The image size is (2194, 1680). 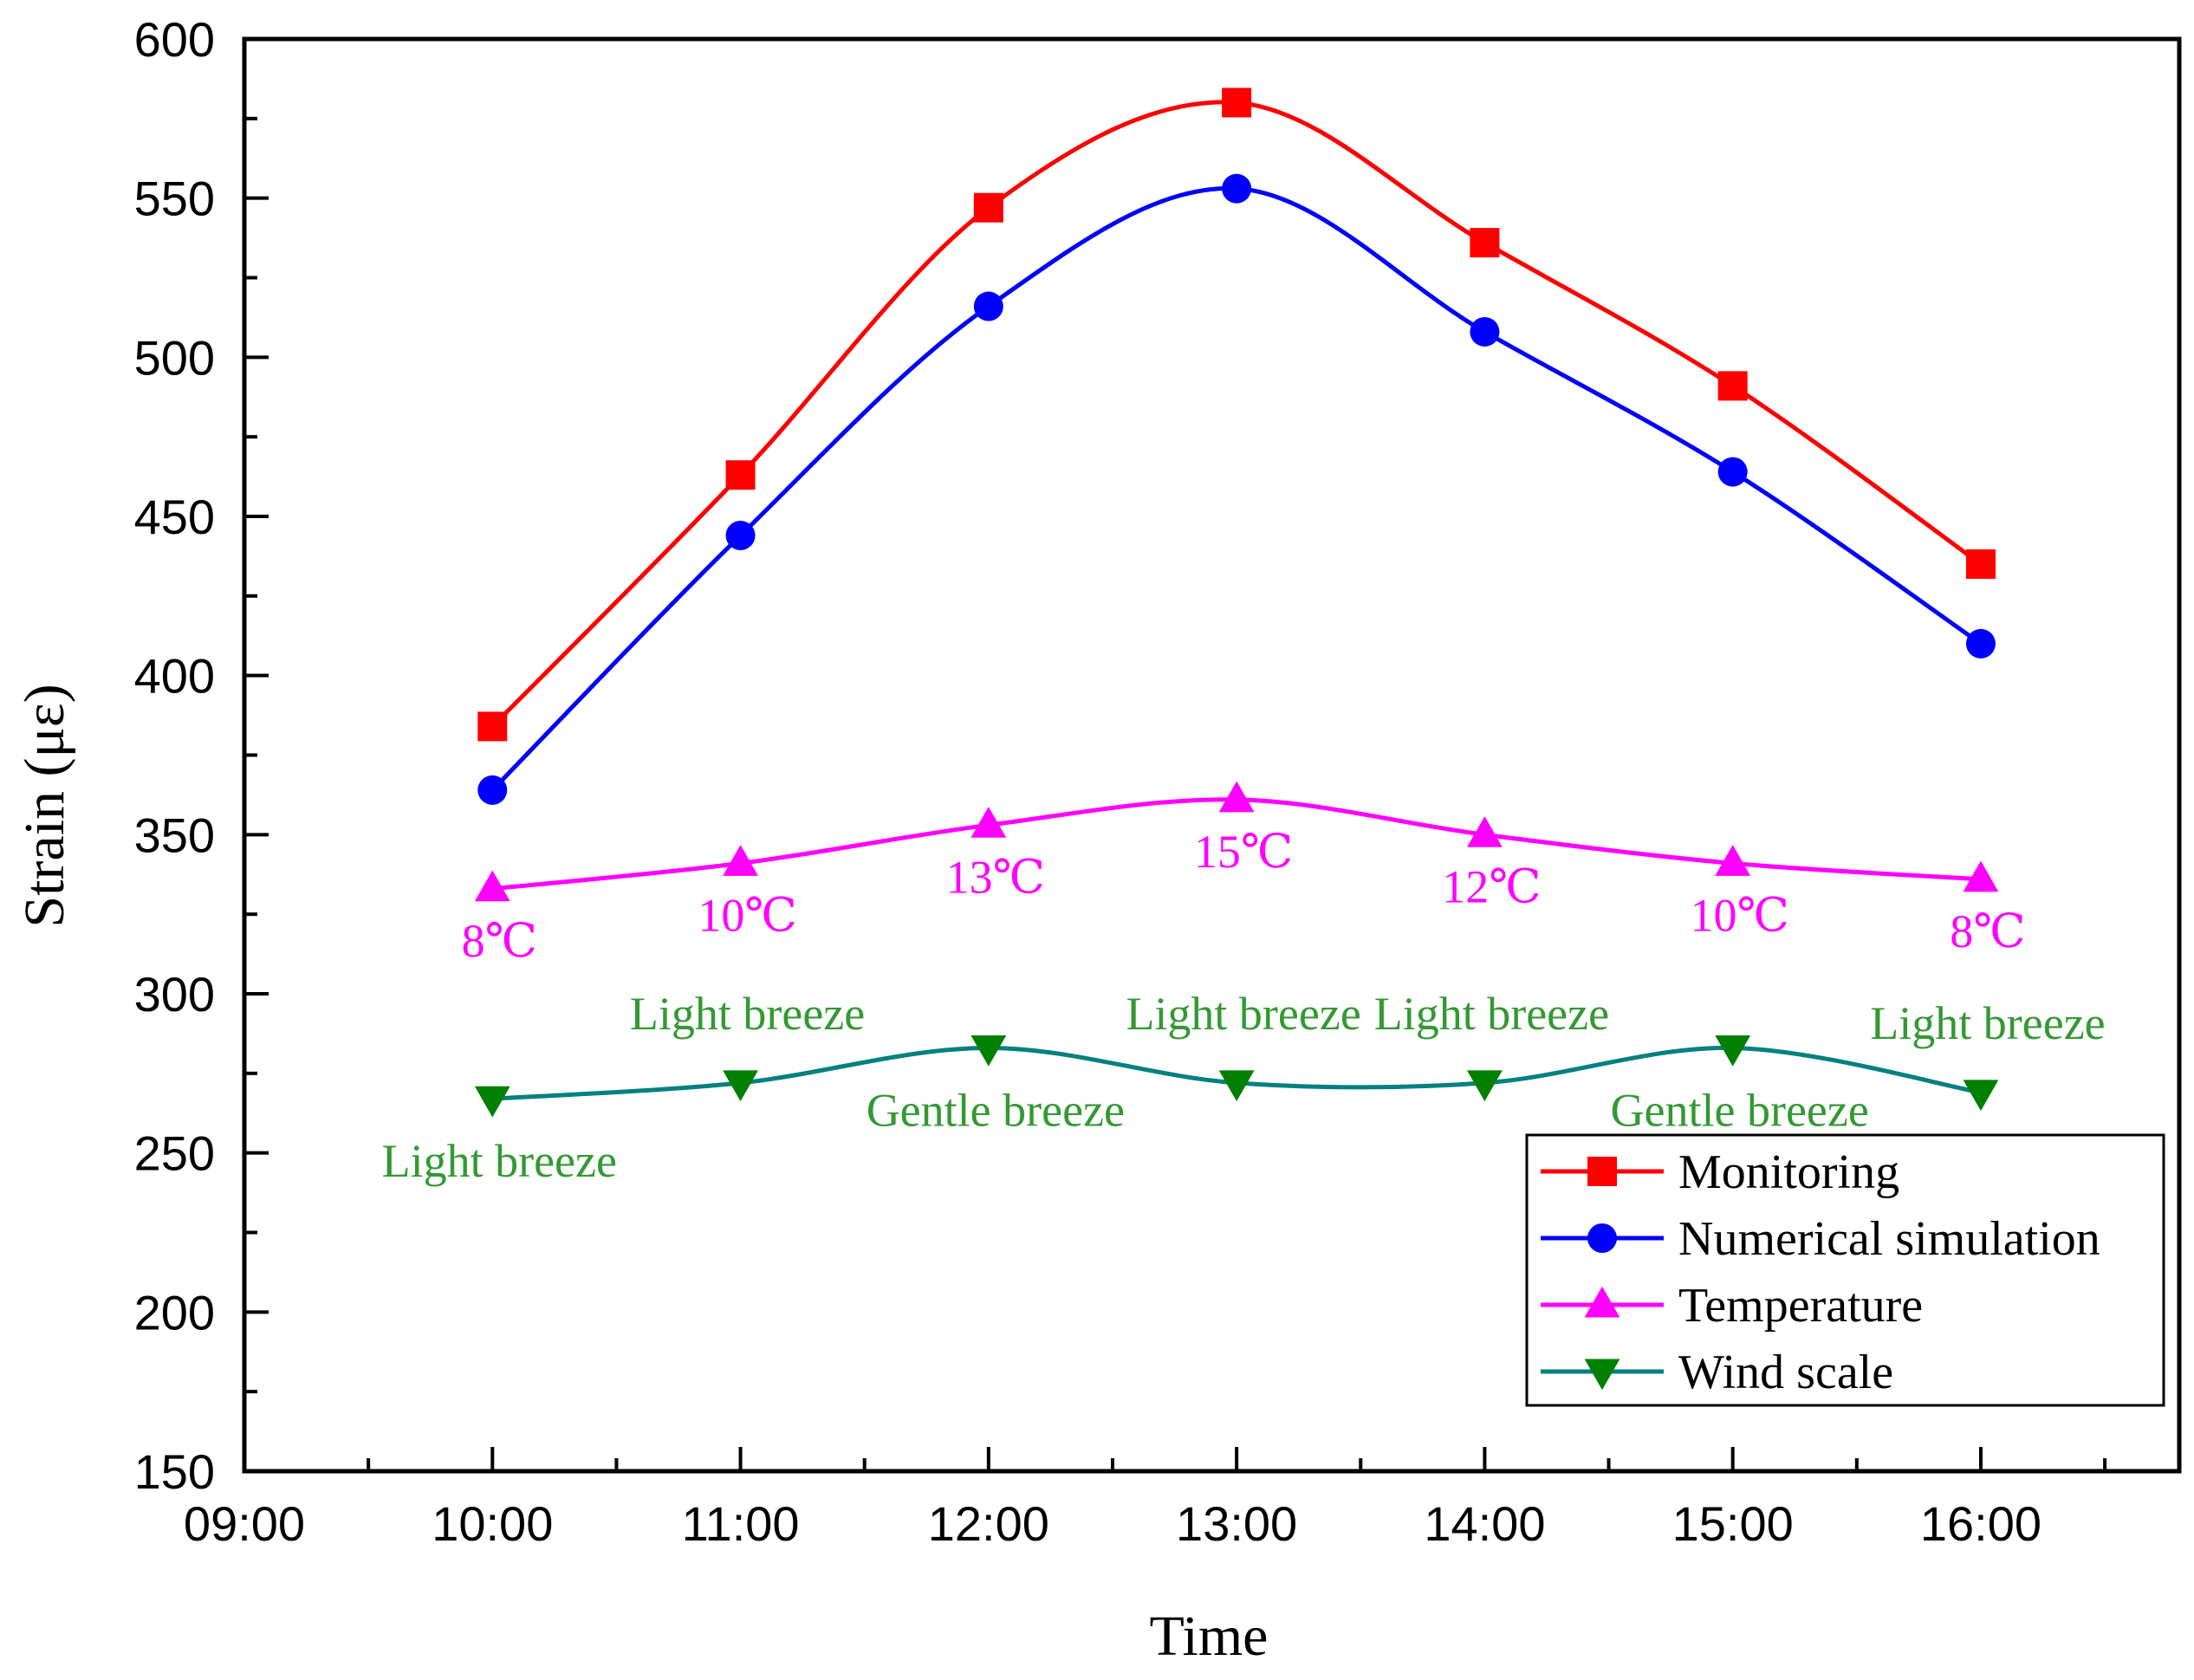 I want to click on legend-item: Temperature, so click(x=1732, y=1306).